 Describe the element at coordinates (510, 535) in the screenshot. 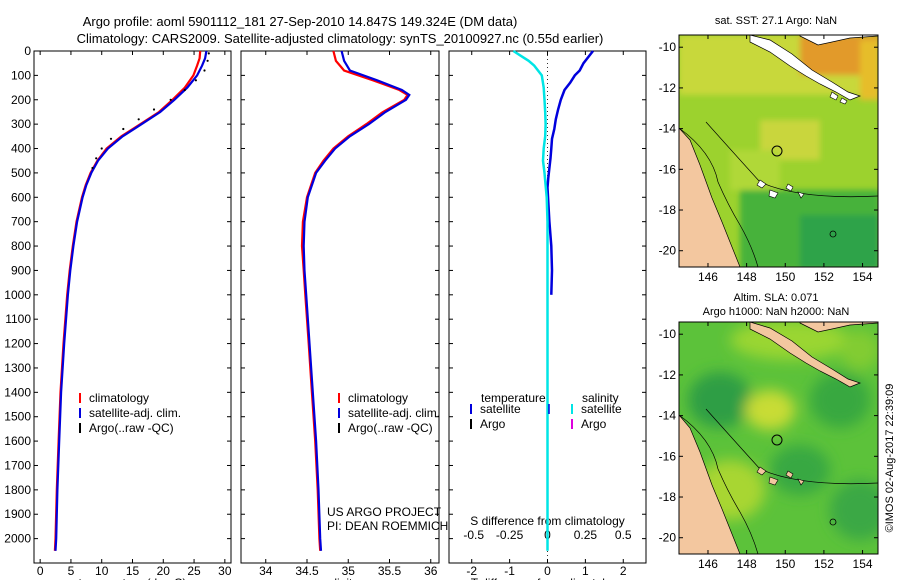

I see `x2-tick-label: -0.25` at that location.